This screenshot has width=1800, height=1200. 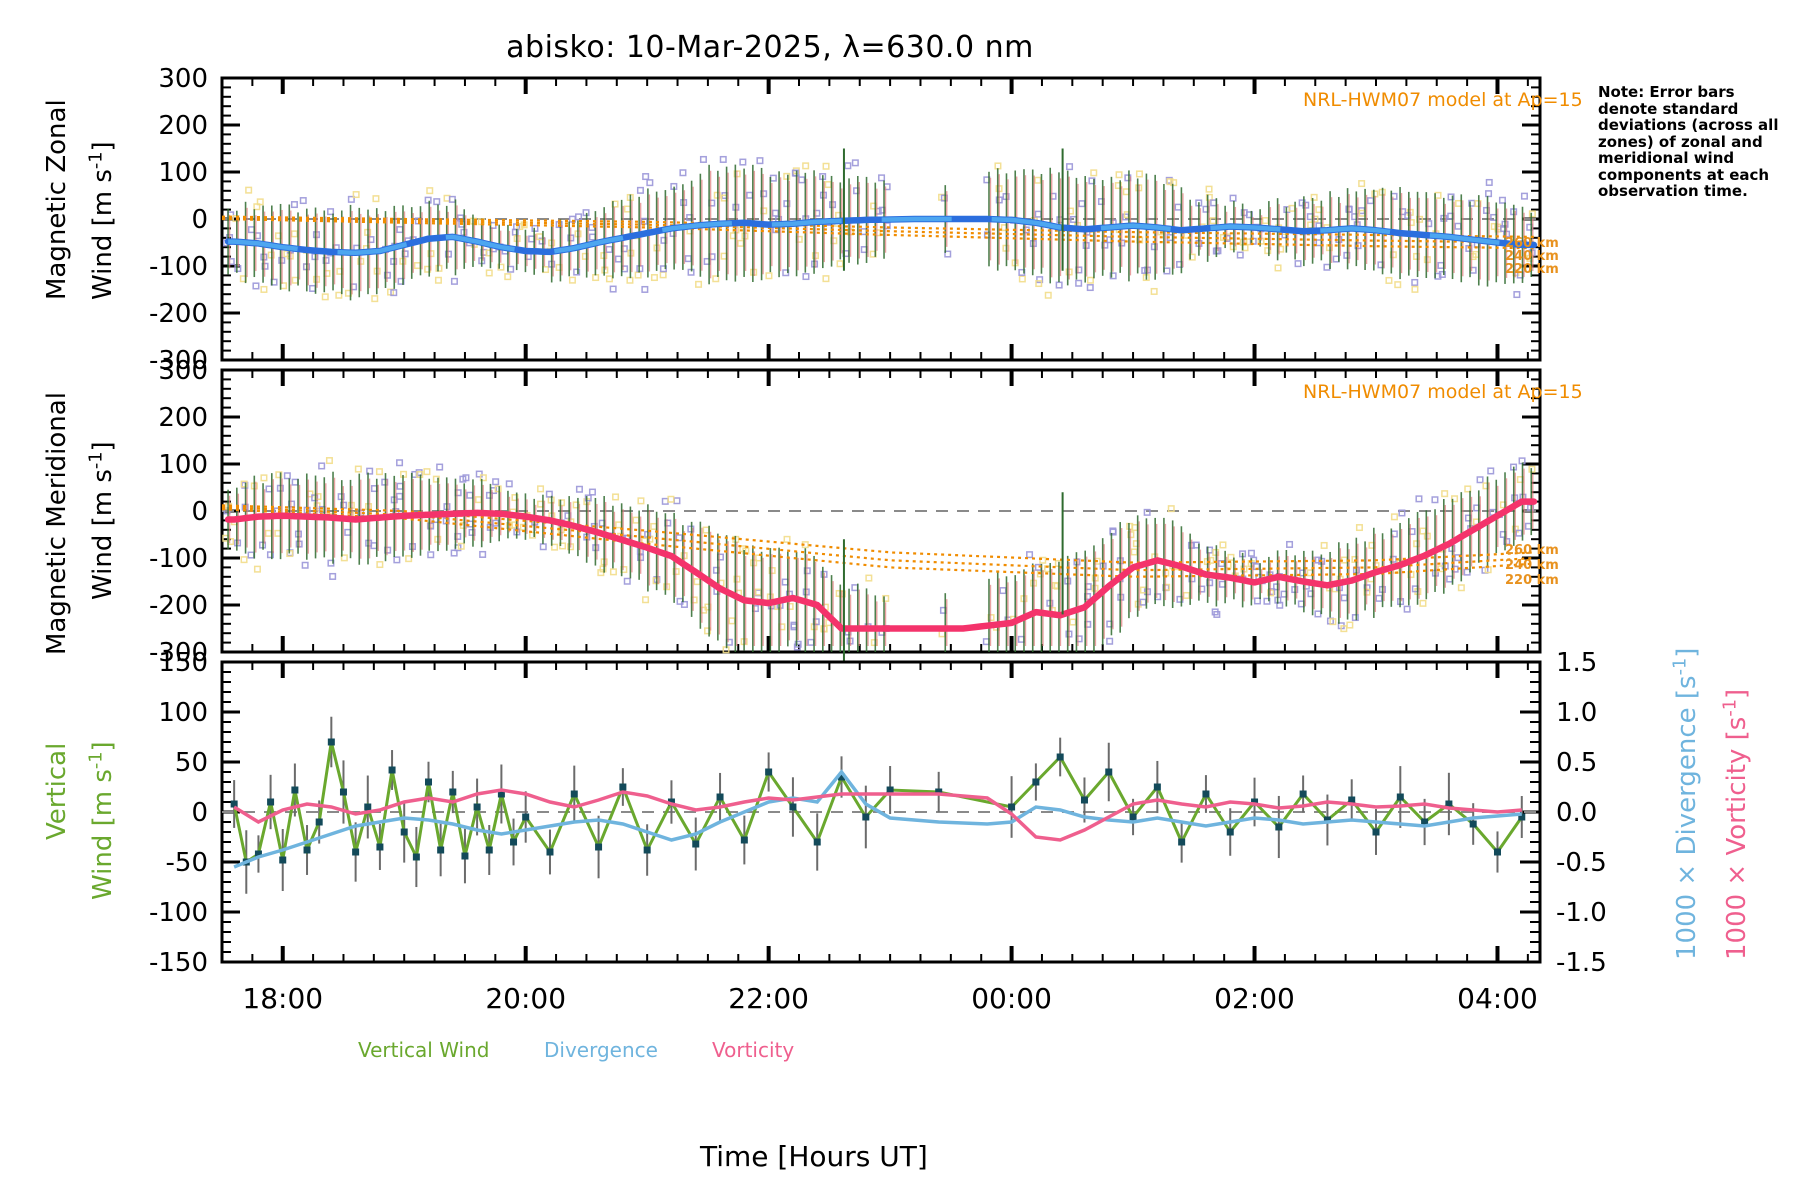 I want to click on page-title: abisko: 10-Mar-2025, λ=630.0 nm, so click(x=770, y=47).